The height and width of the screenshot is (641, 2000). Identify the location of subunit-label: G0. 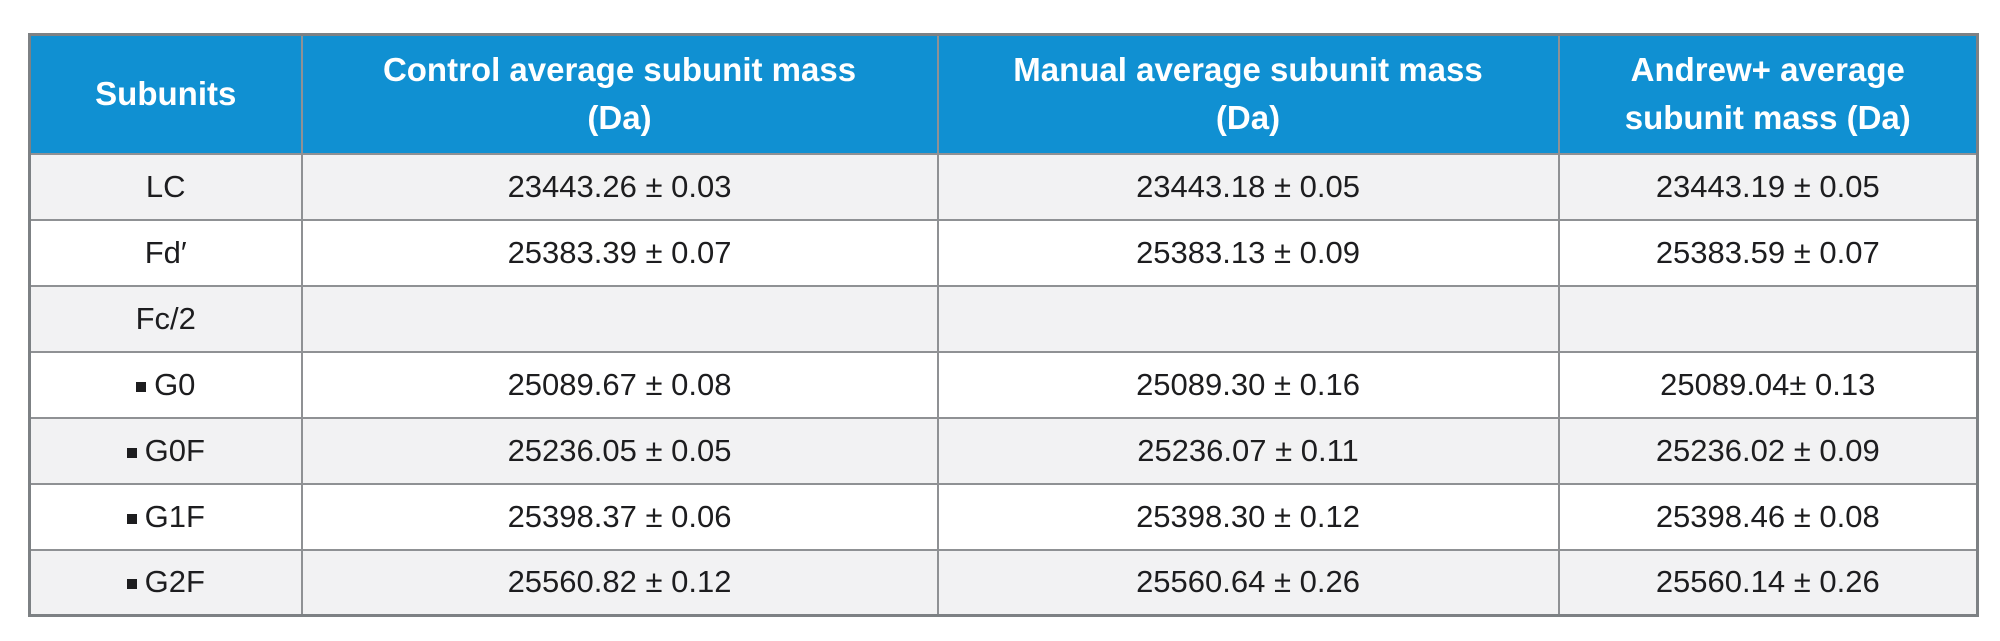
(175, 384).